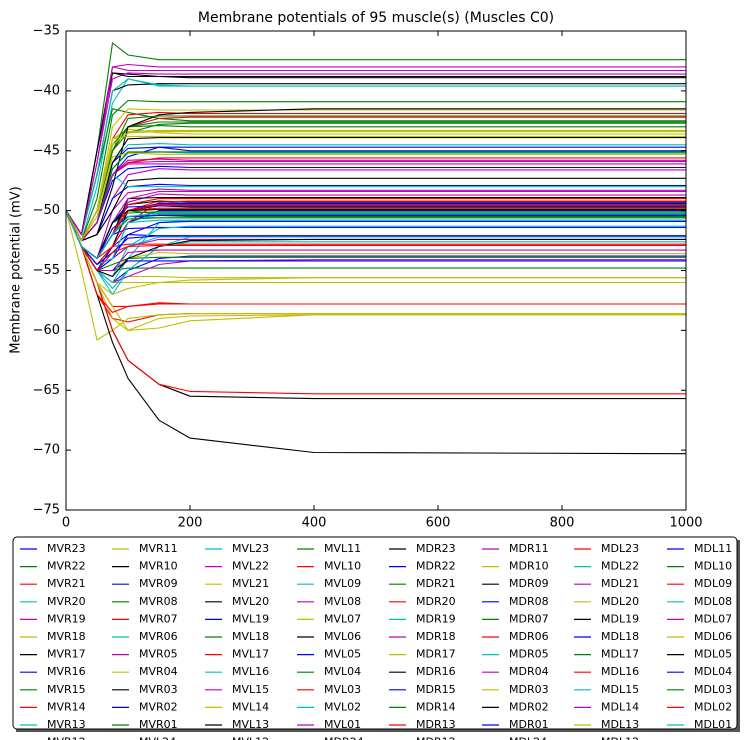 The width and height of the screenshot is (749, 740). Describe the element at coordinates (436, 601) in the screenshot. I see `legend-label: MDR20` at that location.